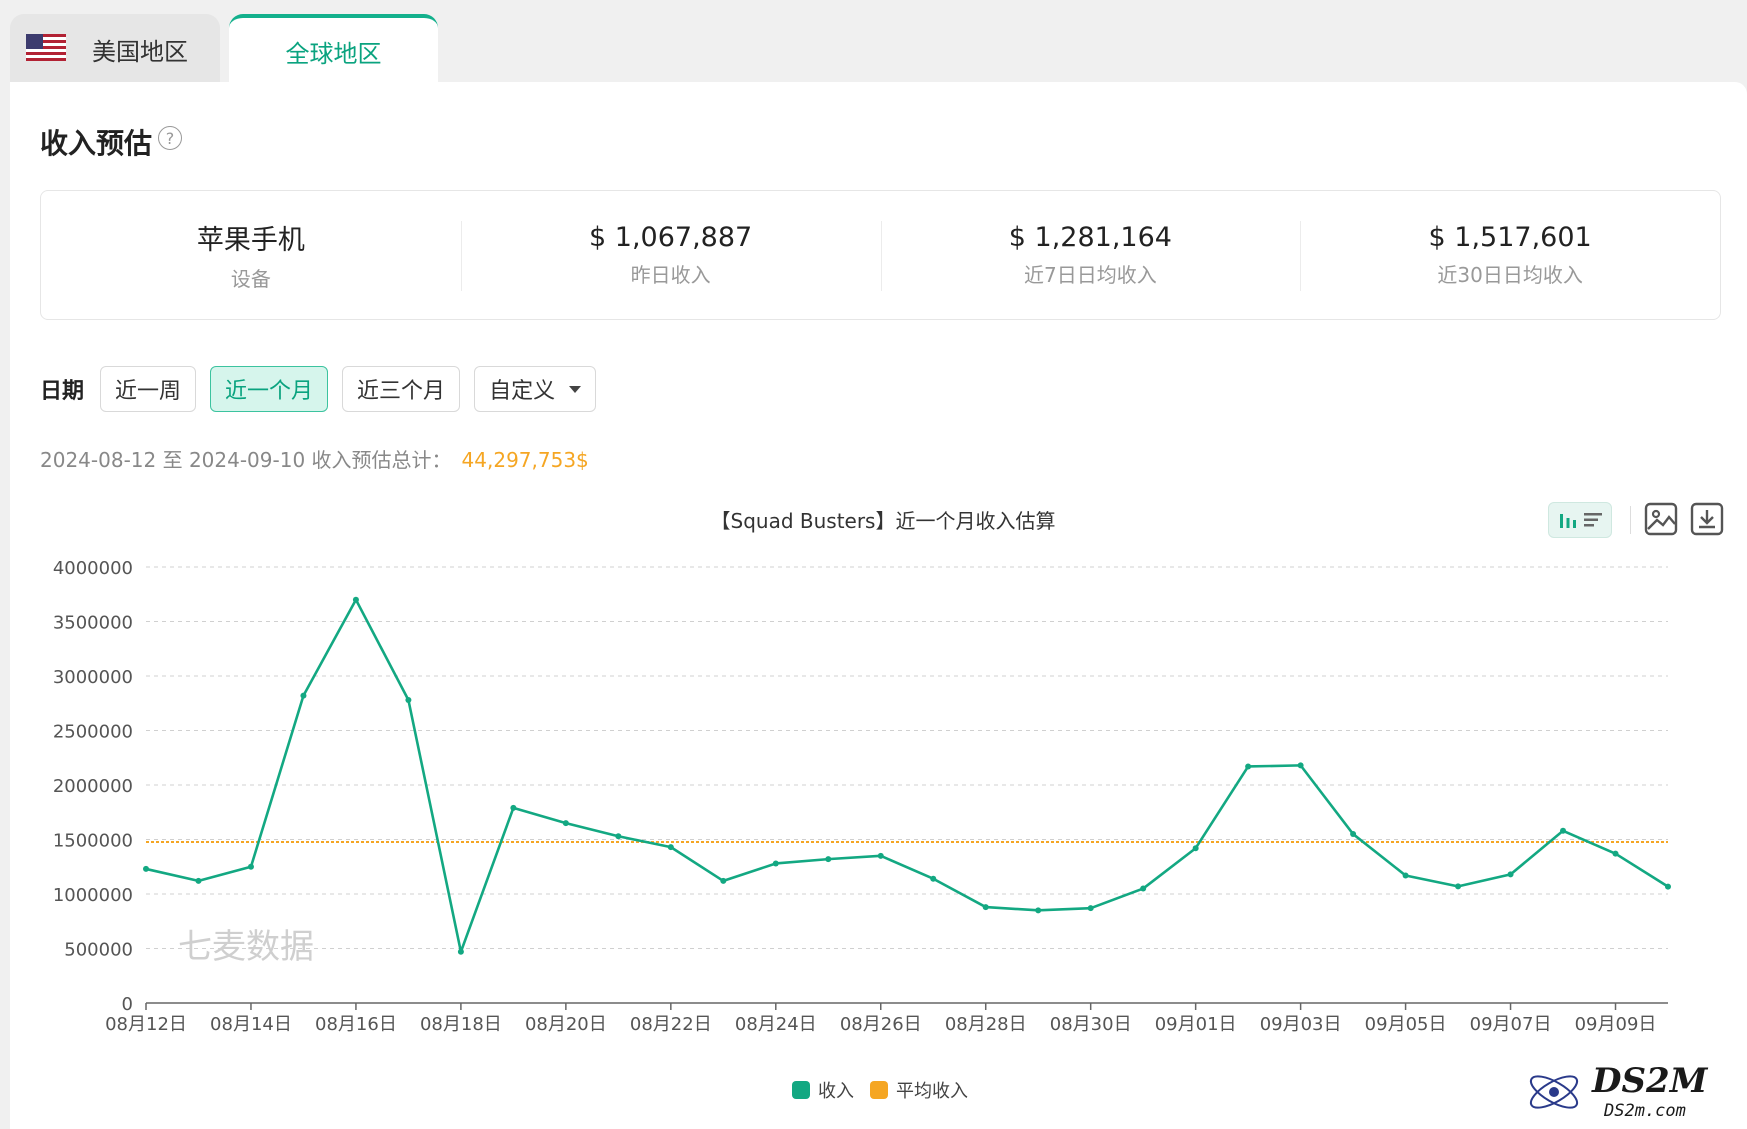  What do you see at coordinates (1510, 255) in the screenshot?
I see `stat-30day: $ 1,517,601 近30日日均收入` at bounding box center [1510, 255].